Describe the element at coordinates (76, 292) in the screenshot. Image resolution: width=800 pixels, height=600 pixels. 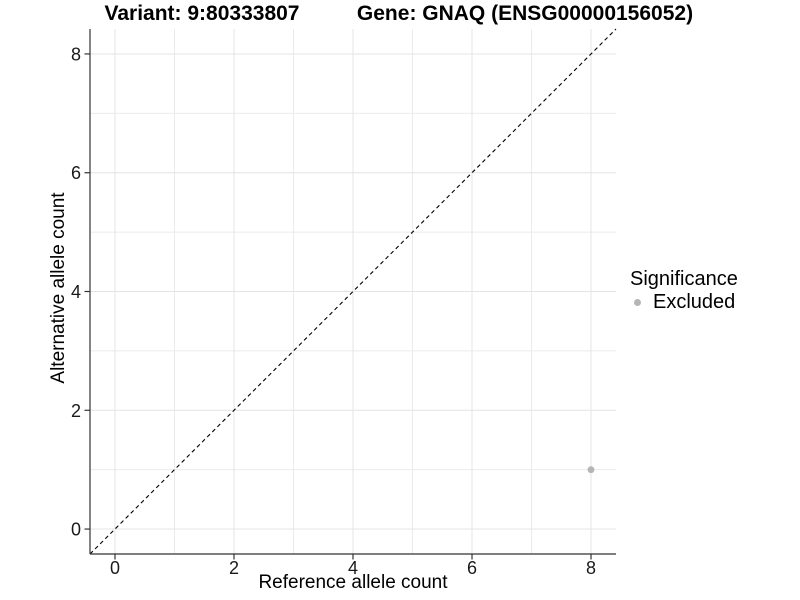
I see `y-tick-label: 4` at that location.